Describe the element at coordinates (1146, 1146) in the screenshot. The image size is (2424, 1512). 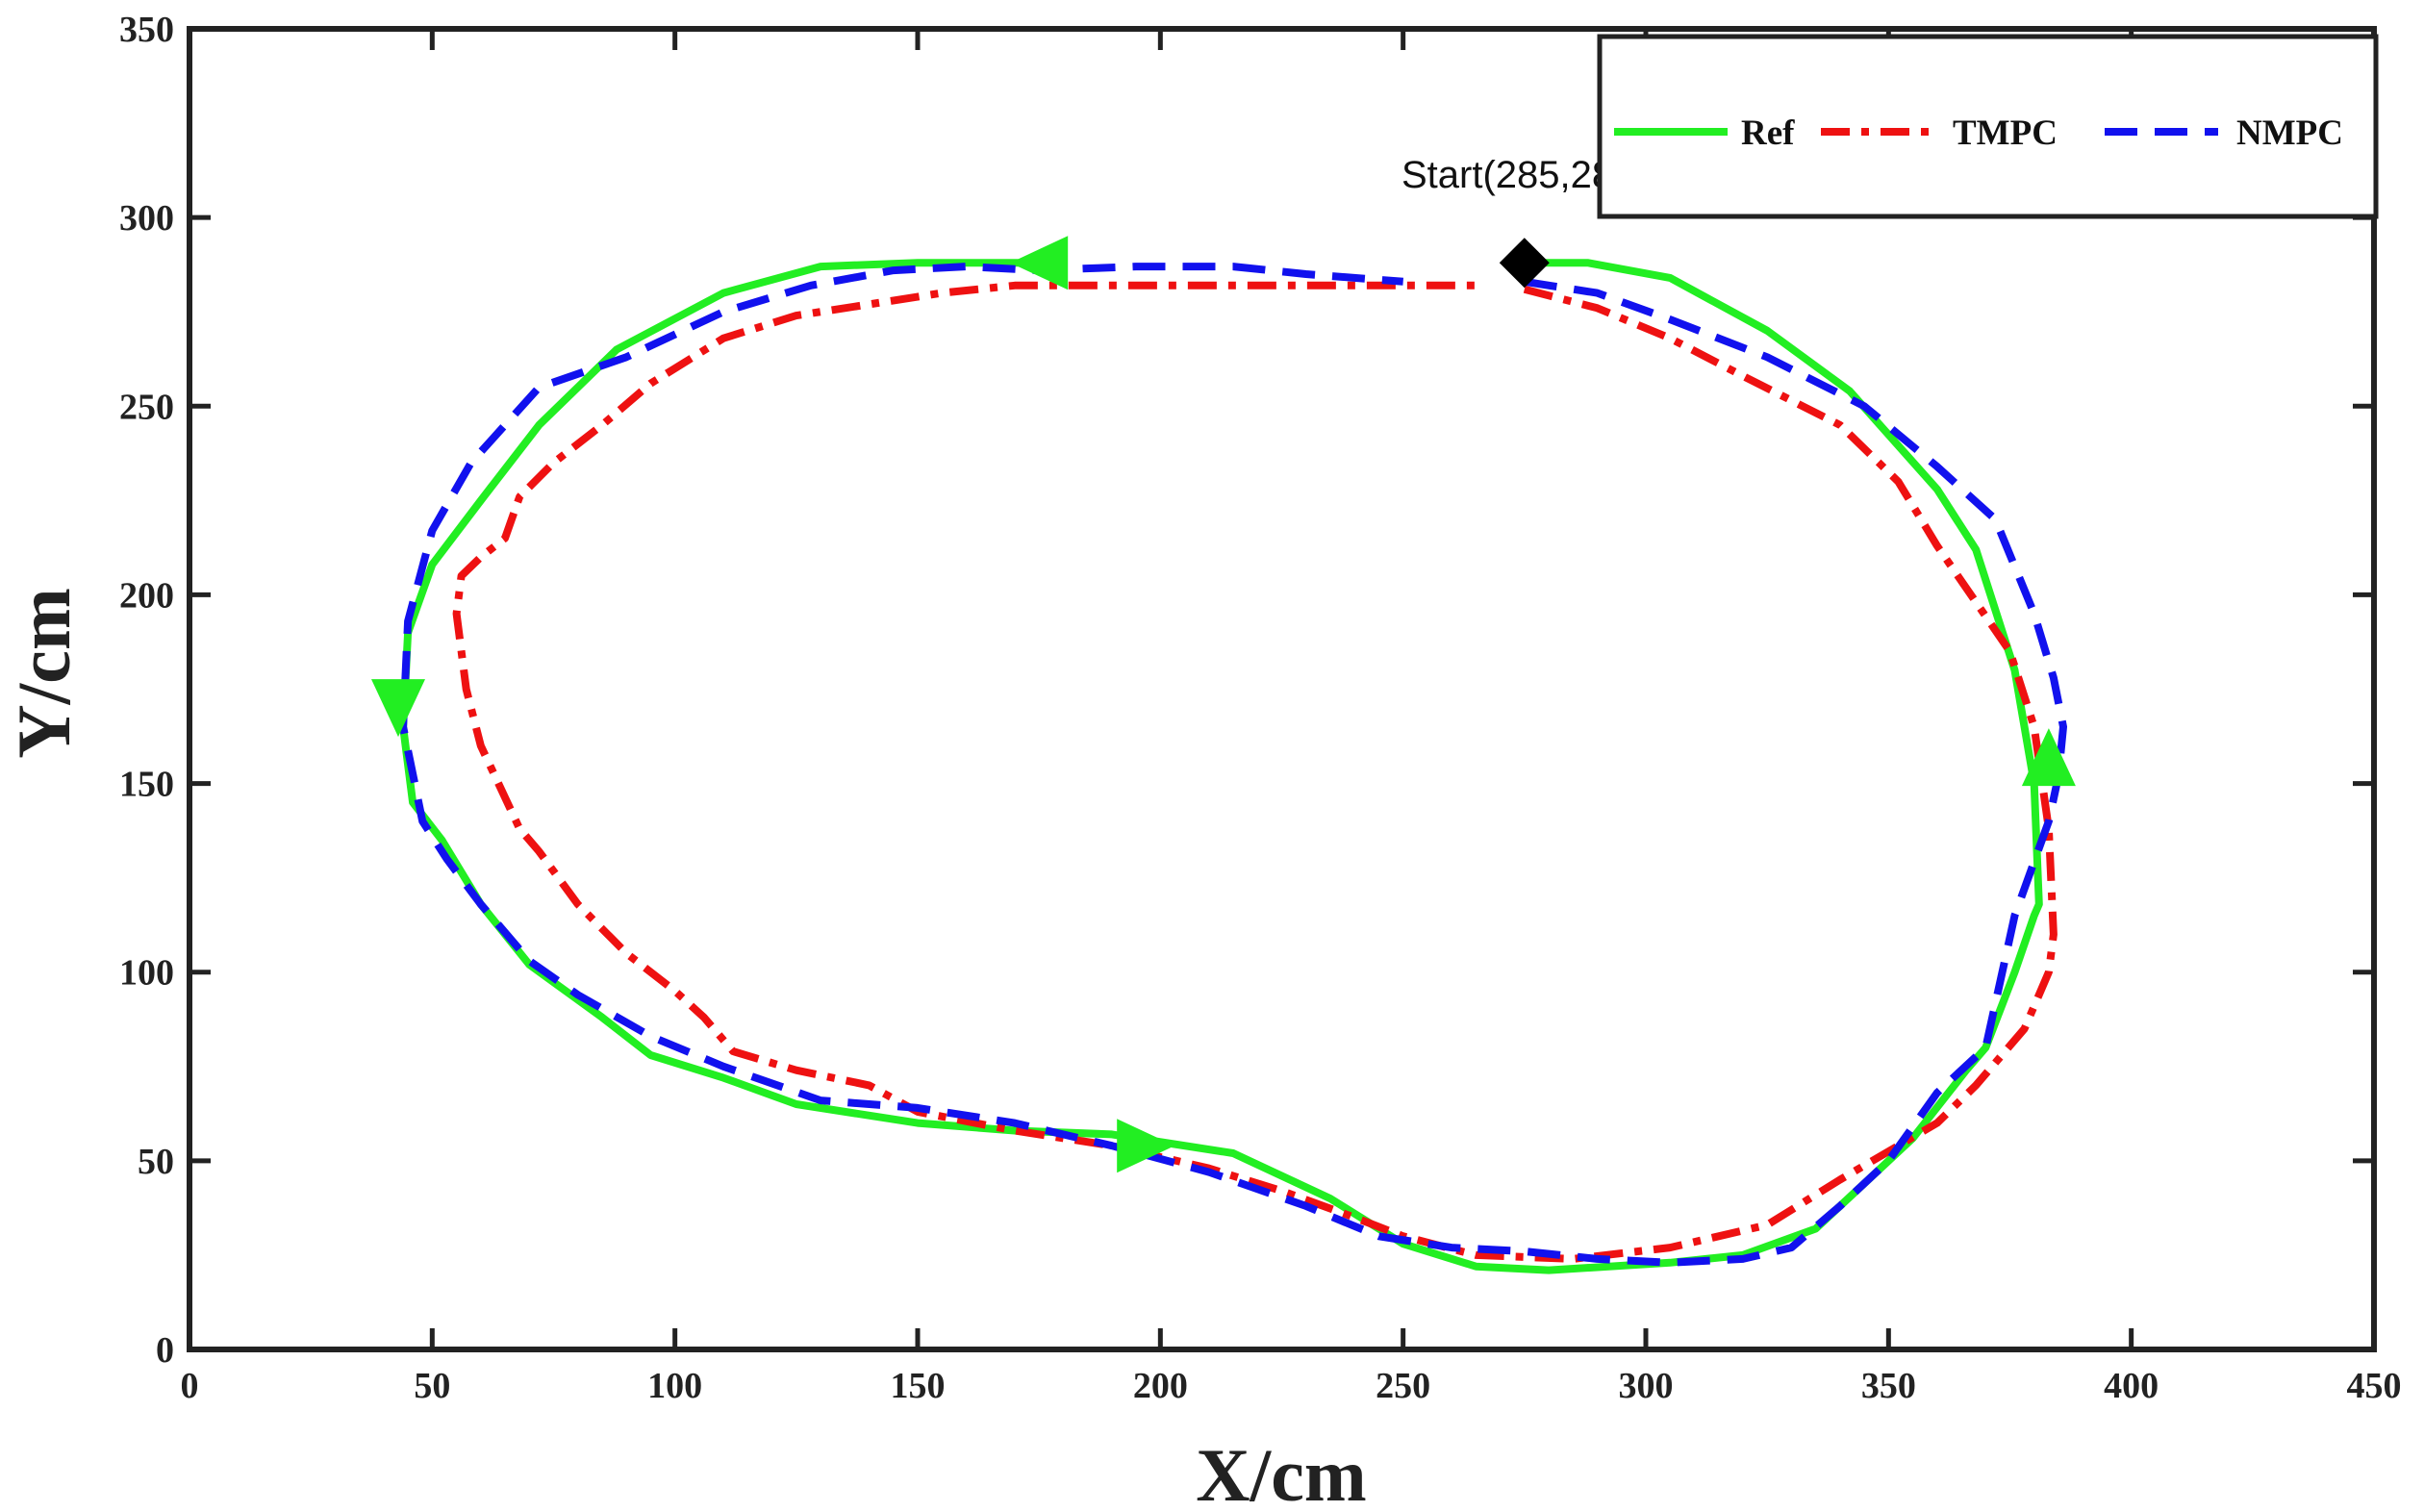
I see `direction-arrow-right` at that location.